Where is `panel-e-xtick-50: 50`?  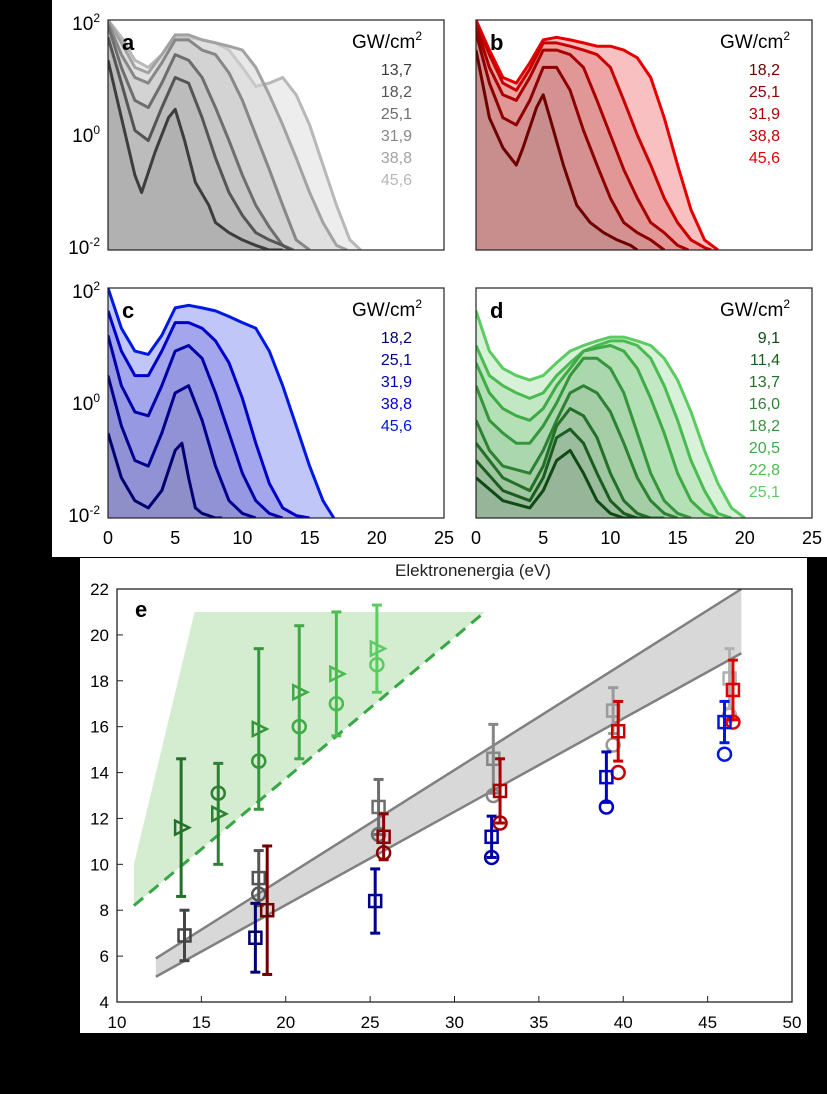
panel-e-xtick-50: 50 is located at coordinates (792, 1022).